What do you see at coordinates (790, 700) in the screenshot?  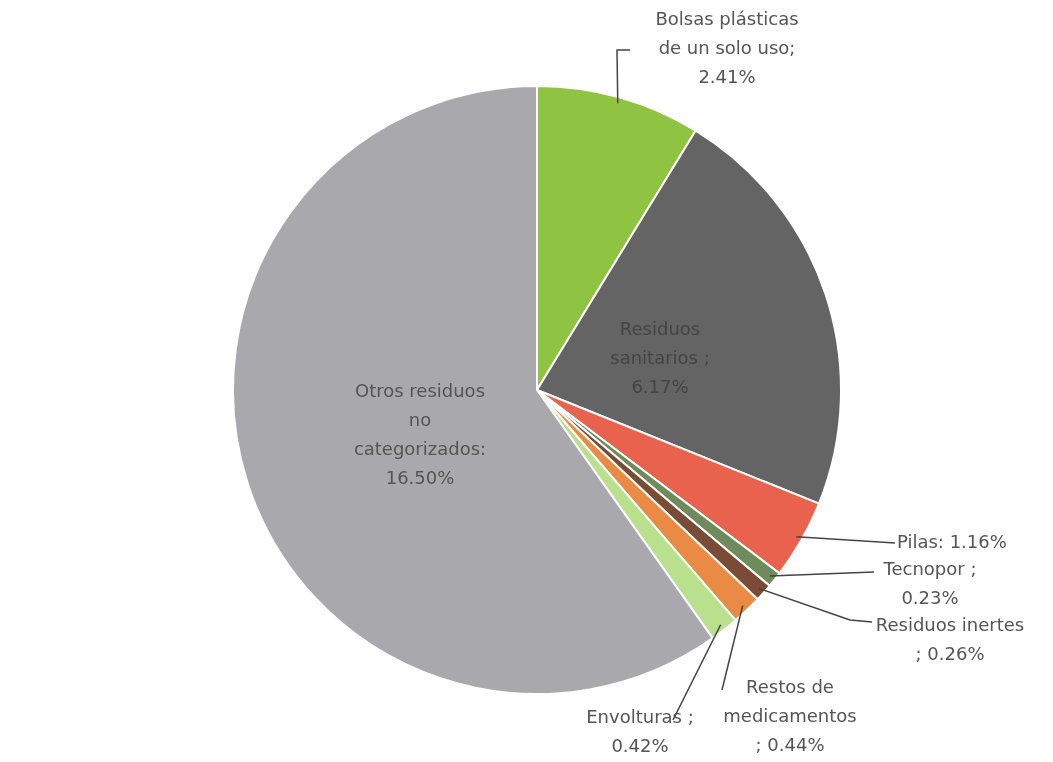 I see `slice-label: Restos de medicamentos` at bounding box center [790, 700].